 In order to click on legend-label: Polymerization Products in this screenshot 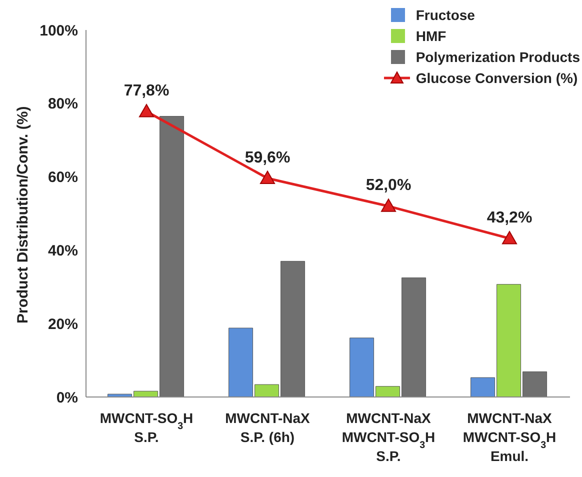, I will do `click(498, 56)`.